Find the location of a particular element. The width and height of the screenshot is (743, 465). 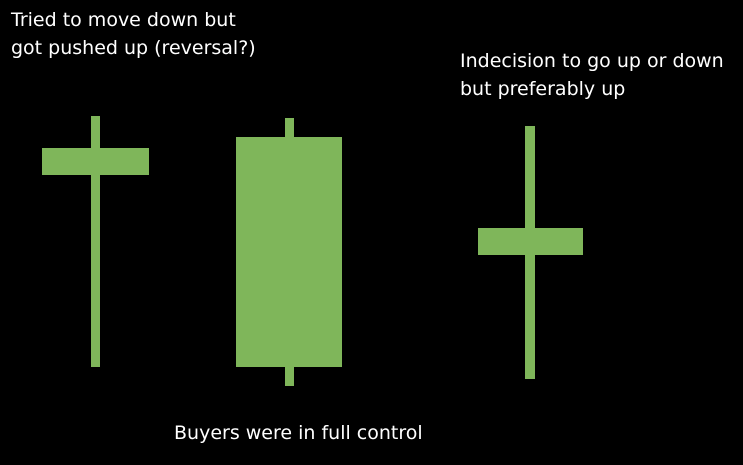

candle-buyers is located at coordinates (289, 252).